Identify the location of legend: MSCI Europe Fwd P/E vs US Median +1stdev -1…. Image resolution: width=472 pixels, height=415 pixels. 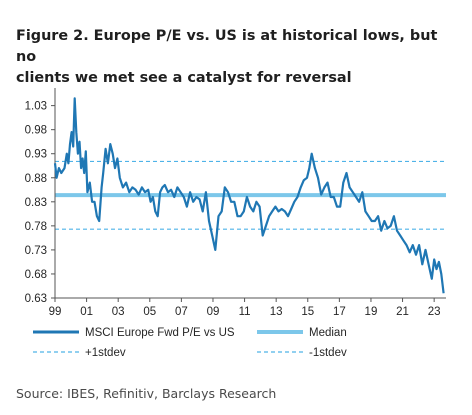
(190, 343).